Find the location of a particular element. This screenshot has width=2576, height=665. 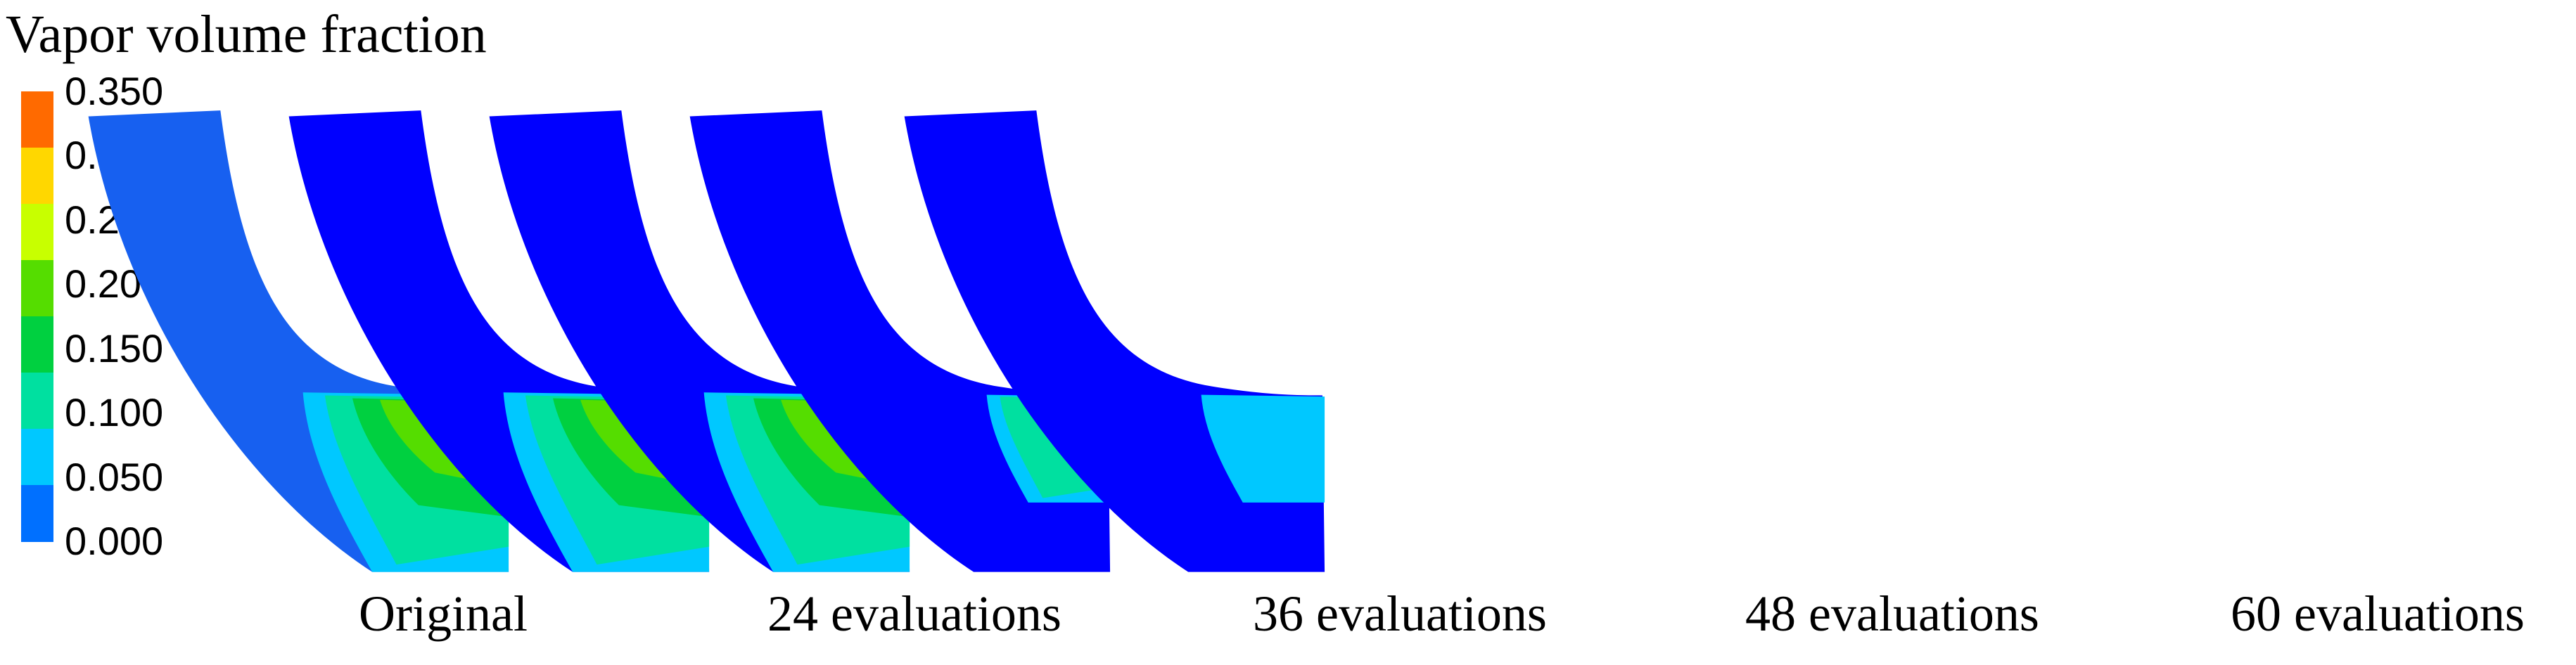

vapor-contour-band is located at coordinates (1263, 448).